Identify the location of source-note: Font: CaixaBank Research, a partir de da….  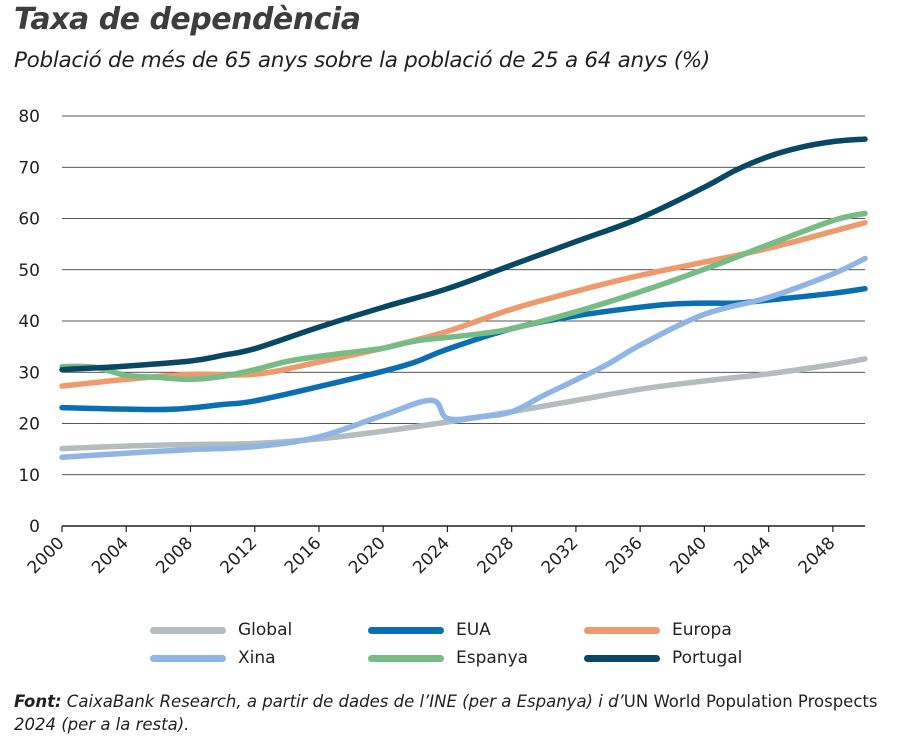
(449, 713).